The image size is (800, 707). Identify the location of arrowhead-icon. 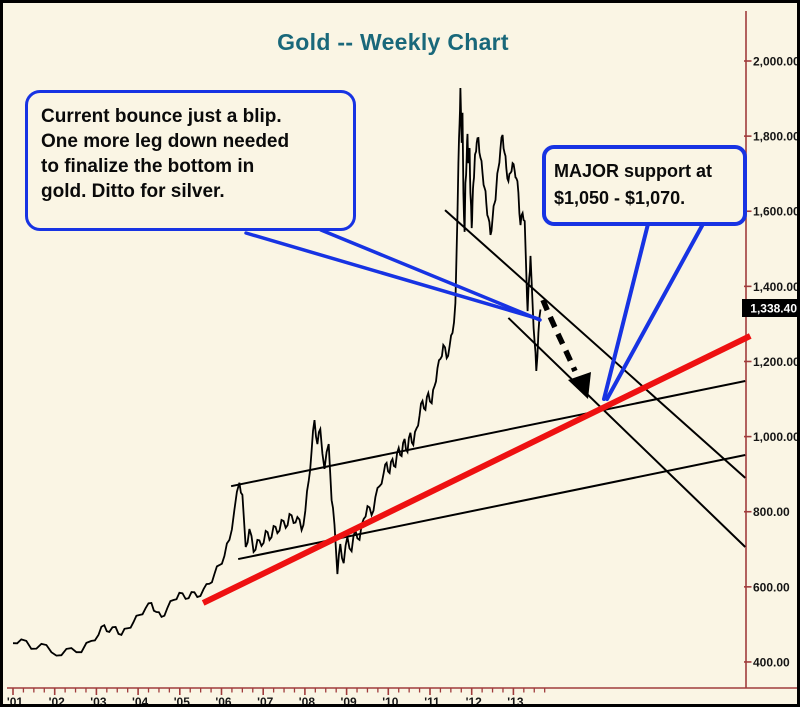
(579, 385).